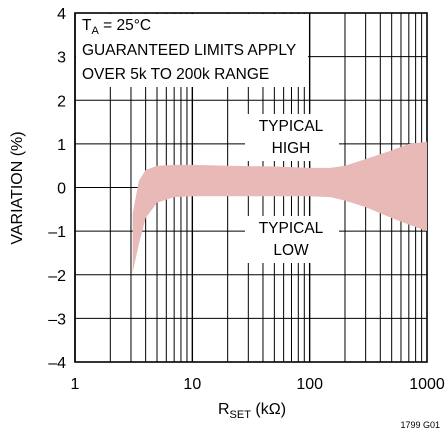 This screenshot has width=446, height=437. What do you see at coordinates (57, 276) in the screenshot?
I see `y-tick-label: –2` at bounding box center [57, 276].